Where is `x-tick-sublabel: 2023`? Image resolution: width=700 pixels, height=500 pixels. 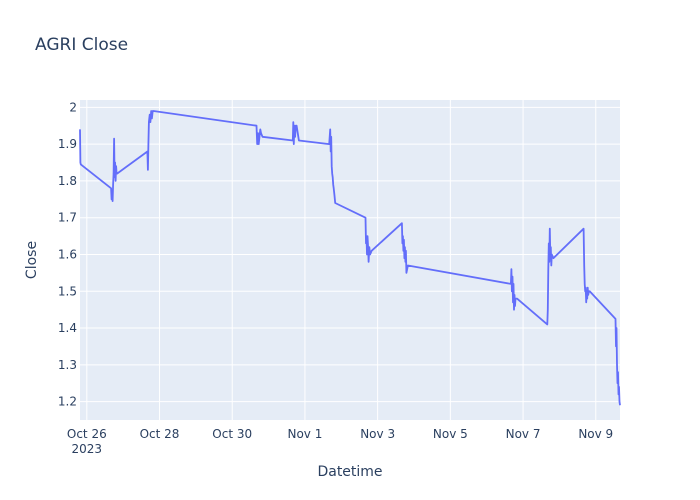
x-tick-sublabel: 2023 is located at coordinates (87, 449).